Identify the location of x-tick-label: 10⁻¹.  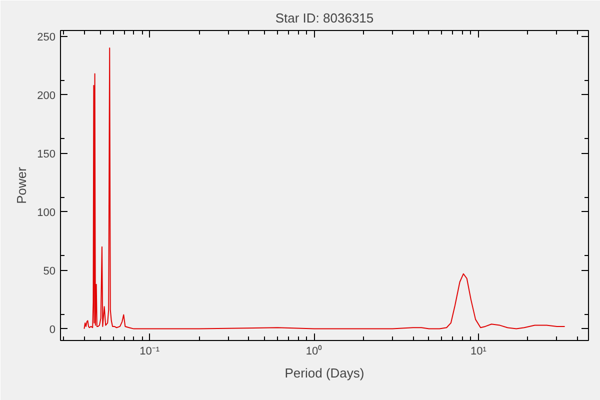
(150, 352).